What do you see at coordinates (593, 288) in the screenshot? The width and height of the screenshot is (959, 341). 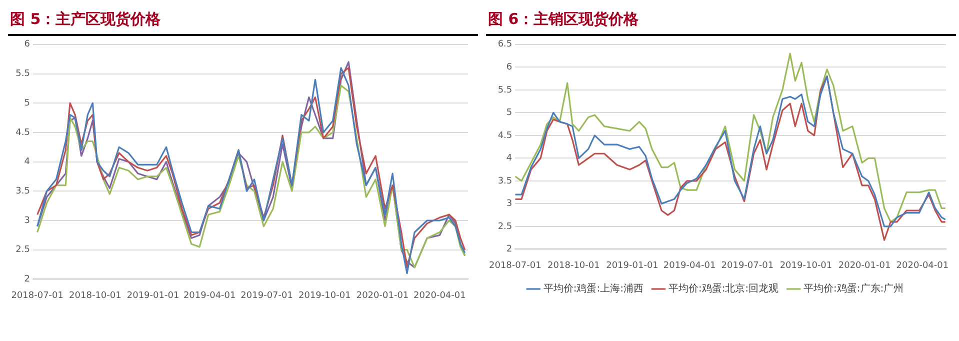 I see `legend-label: 平均价:鸡蛋:上海:浦西` at bounding box center [593, 288].